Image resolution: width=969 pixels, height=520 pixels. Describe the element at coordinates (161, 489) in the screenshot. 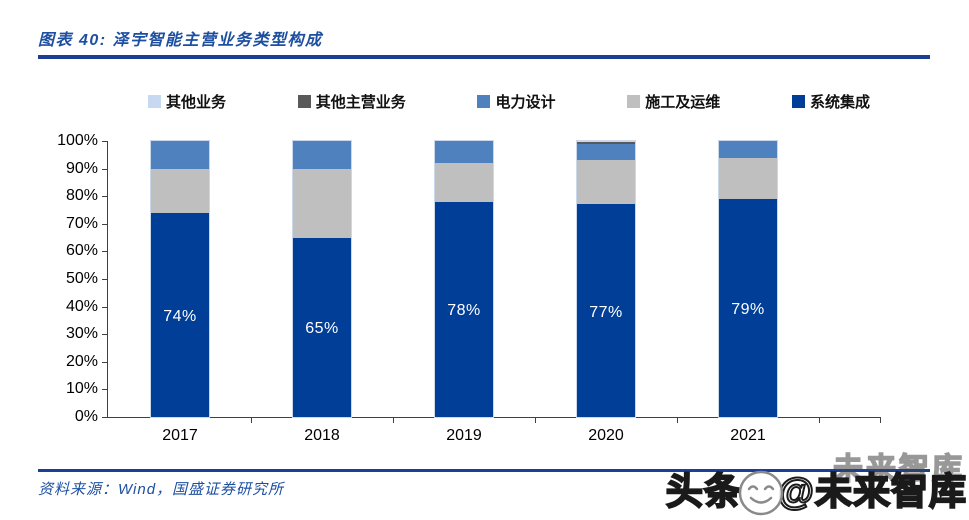

I see `source-note: 资料来源：Wind，国盛证券研究所` at that location.